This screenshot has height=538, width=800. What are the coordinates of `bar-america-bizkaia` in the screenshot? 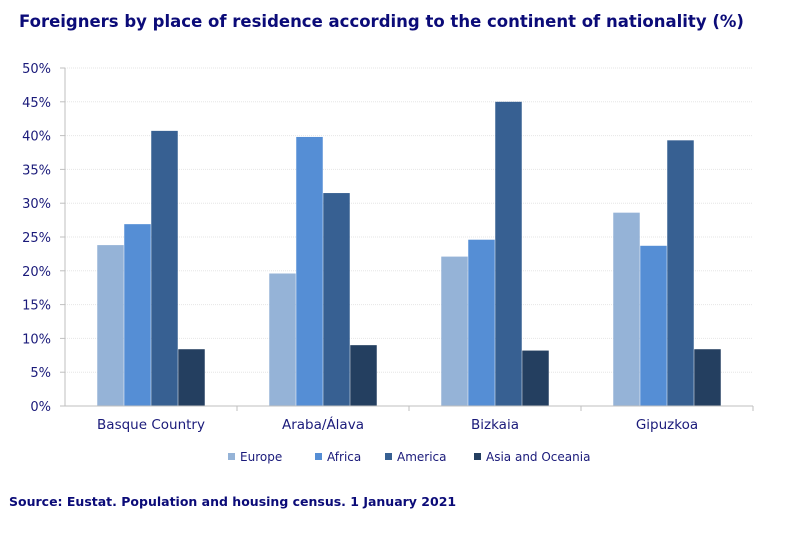 It's located at (508, 254).